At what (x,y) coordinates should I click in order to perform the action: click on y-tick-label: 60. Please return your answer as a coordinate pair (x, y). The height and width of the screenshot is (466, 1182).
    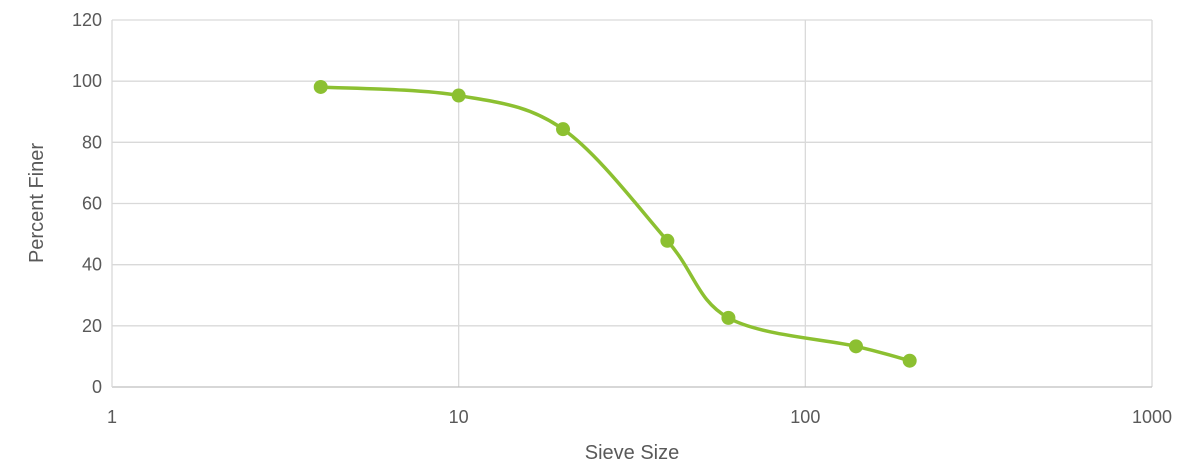
    Looking at the image, I should click on (92, 204).